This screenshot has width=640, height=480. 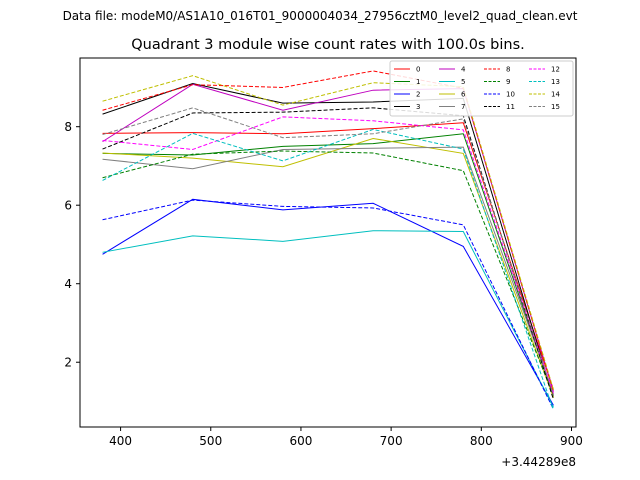 What do you see at coordinates (510, 95) in the screenshot?
I see `legend-label-10: 10` at bounding box center [510, 95].